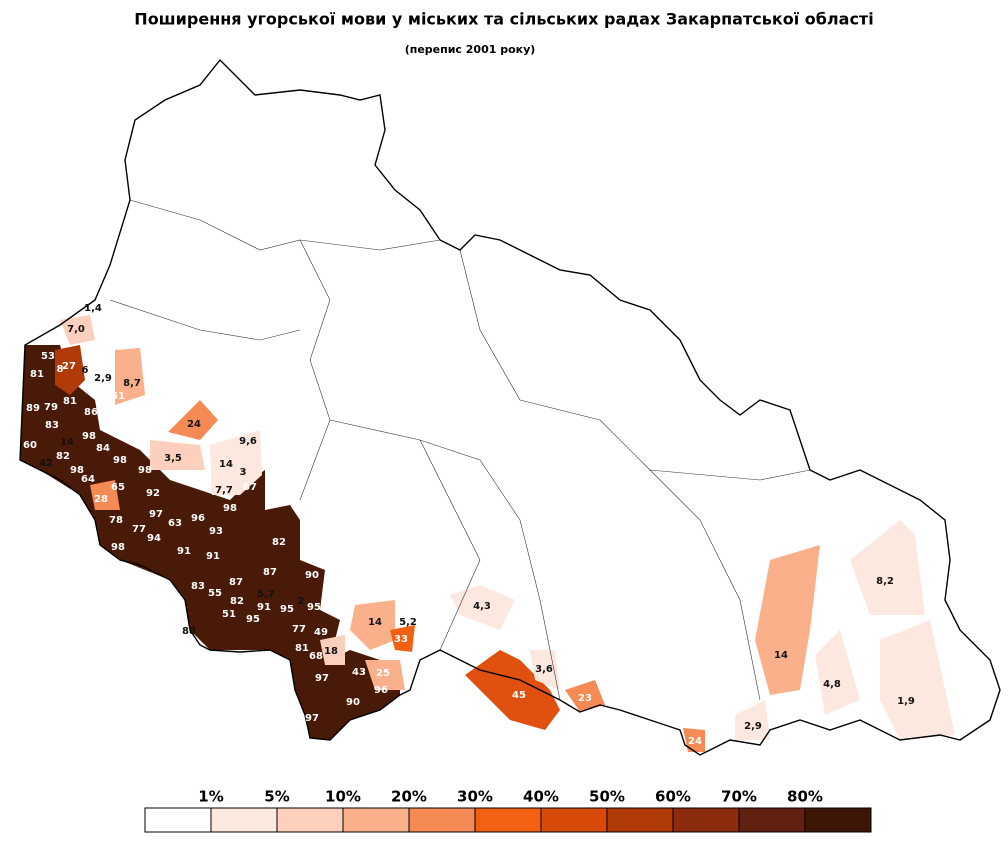 Image resolution: width=1008 pixels, height=842 pixels. What do you see at coordinates (301, 601) in the screenshot?
I see `region-label: 2` at bounding box center [301, 601].